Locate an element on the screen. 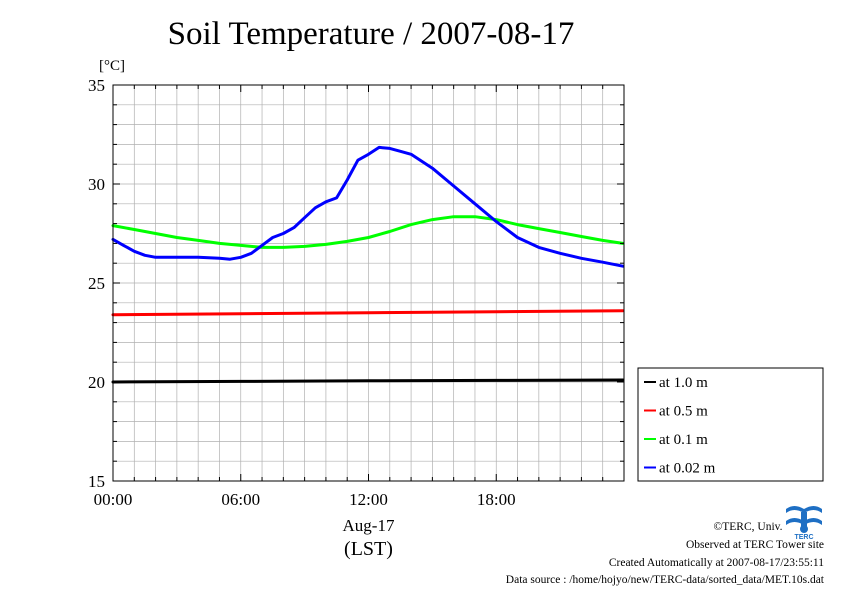 This screenshot has width=842, height=595. svg-text: TERC is located at coordinates (803, 537).